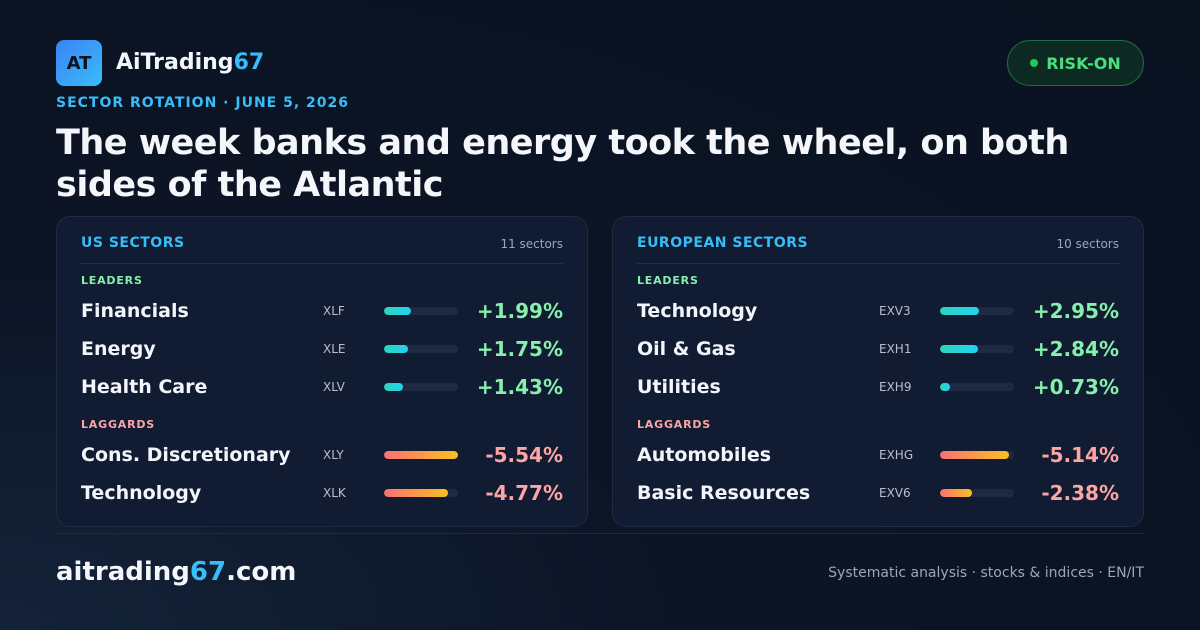 This screenshot has width=1200, height=630. I want to click on panel-header: US SECTORS 11 sectors, so click(322, 249).